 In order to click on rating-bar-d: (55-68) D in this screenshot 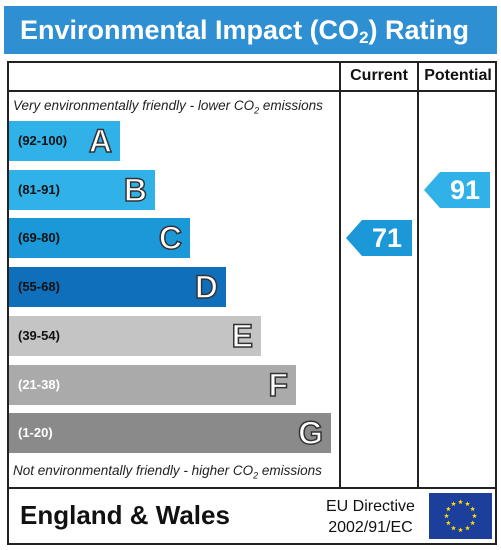, I will do `click(117, 287)`.